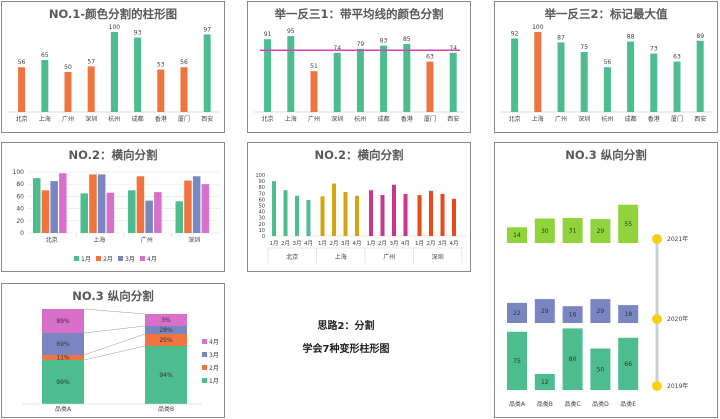  Describe the element at coordinates (573, 359) in the screenshot. I see `data-label: 80` at that location.